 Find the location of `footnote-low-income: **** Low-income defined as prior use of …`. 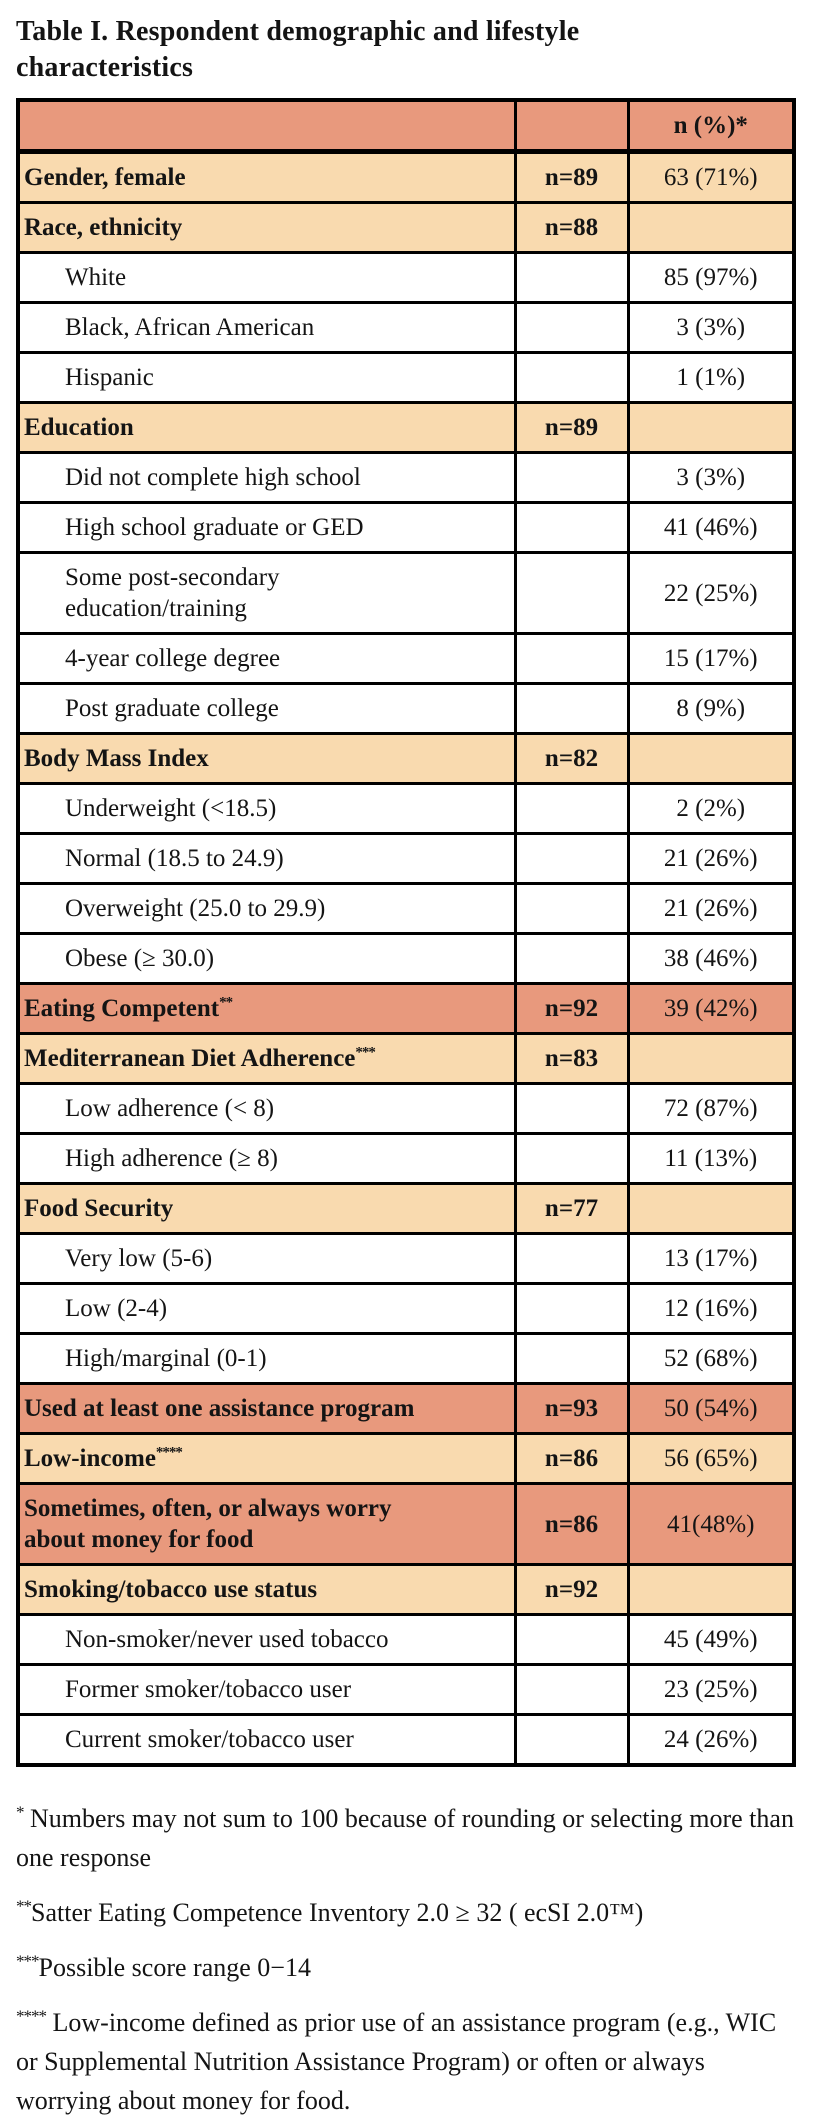

footnote-low-income: **** Low-income defined as prior use of … is located at coordinates (407, 2061).